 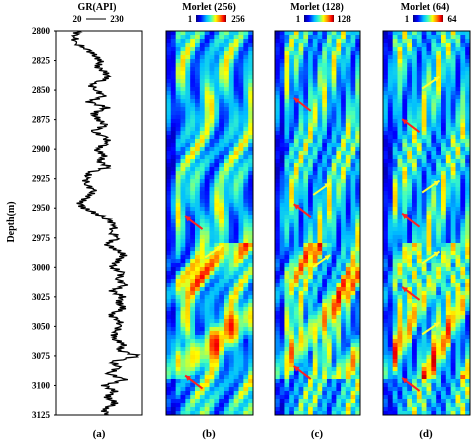 What do you see at coordinates (41, 238) in the screenshot?
I see `y-tick-label: 2975` at bounding box center [41, 238].